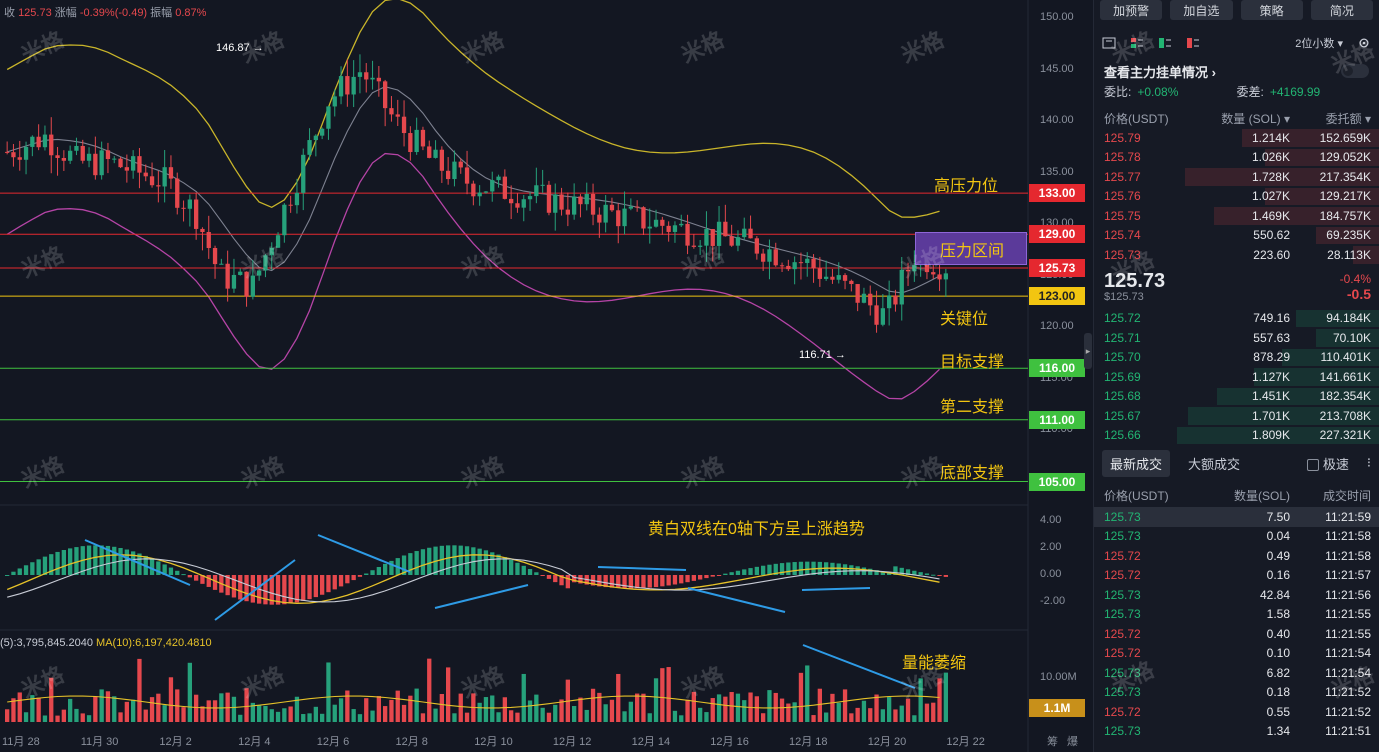 The height and width of the screenshot is (752, 1379). What do you see at coordinates (1345, 435) in the screenshot?
I see `order-total: 227.321K` at bounding box center [1345, 435].